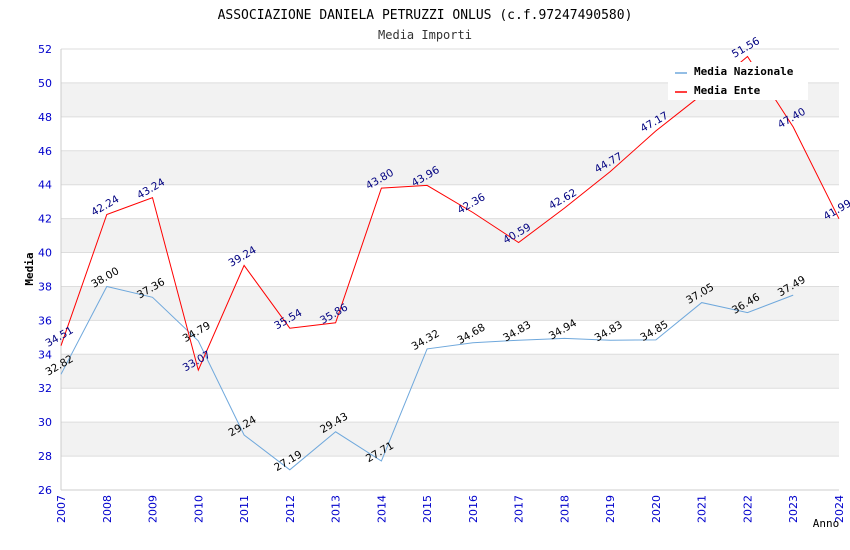  Describe the element at coordinates (656, 509) in the screenshot. I see `x-tick-label: 2020` at that location.